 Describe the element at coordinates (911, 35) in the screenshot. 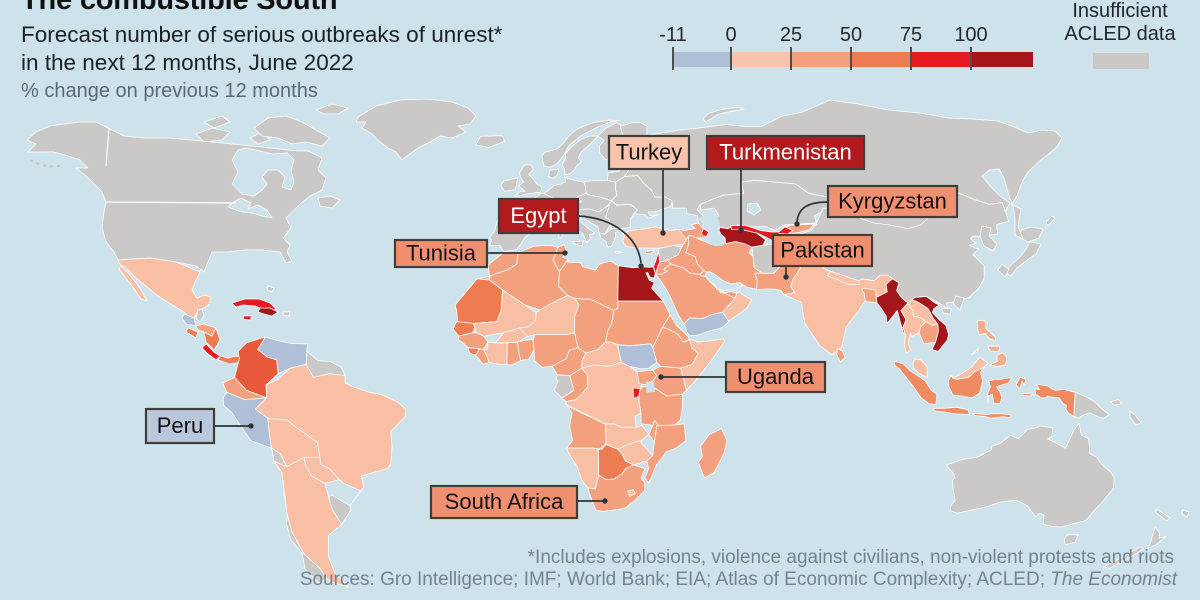

I see `svg-text: 75` at that location.